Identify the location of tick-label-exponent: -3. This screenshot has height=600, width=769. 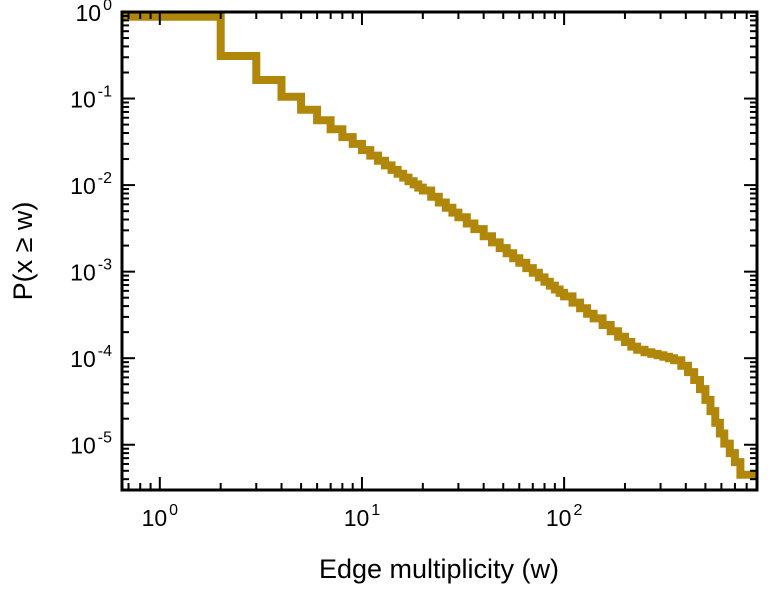
(105, 265).